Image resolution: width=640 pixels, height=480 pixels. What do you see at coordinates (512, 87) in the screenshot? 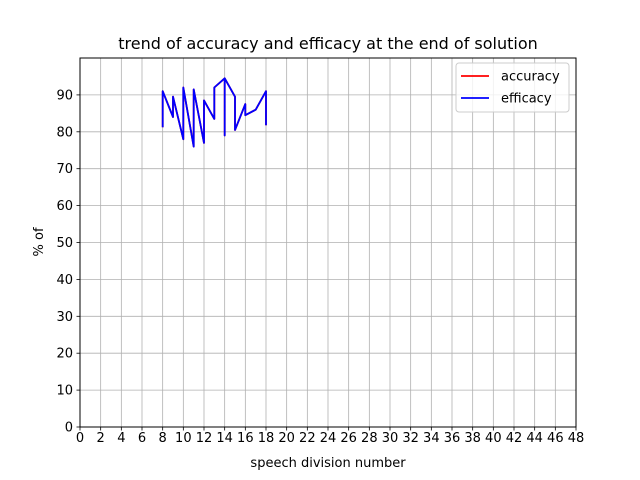
I see `legend: accuracy efficacy` at bounding box center [512, 87].